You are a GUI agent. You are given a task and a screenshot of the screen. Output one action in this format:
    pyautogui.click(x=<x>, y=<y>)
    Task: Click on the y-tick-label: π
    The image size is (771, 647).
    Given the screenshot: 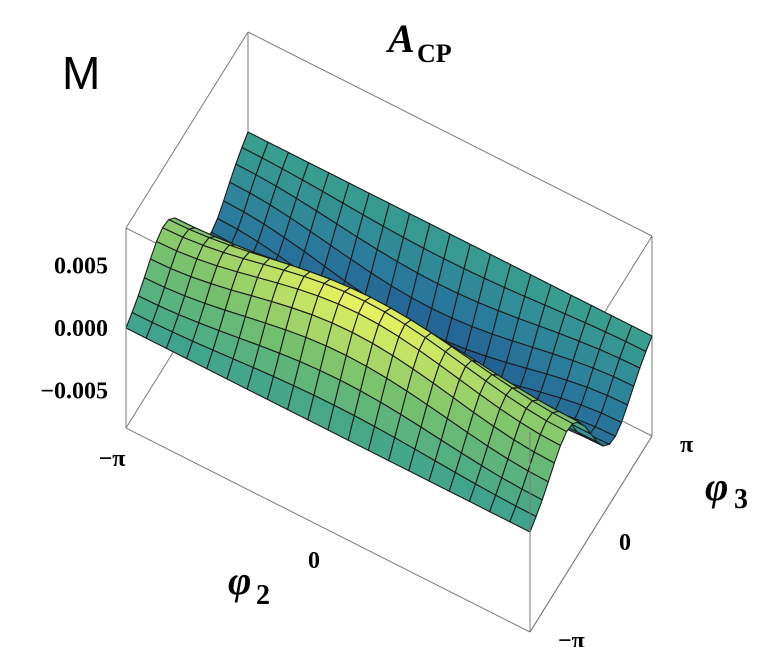 What is the action you would take?
    pyautogui.click(x=686, y=445)
    